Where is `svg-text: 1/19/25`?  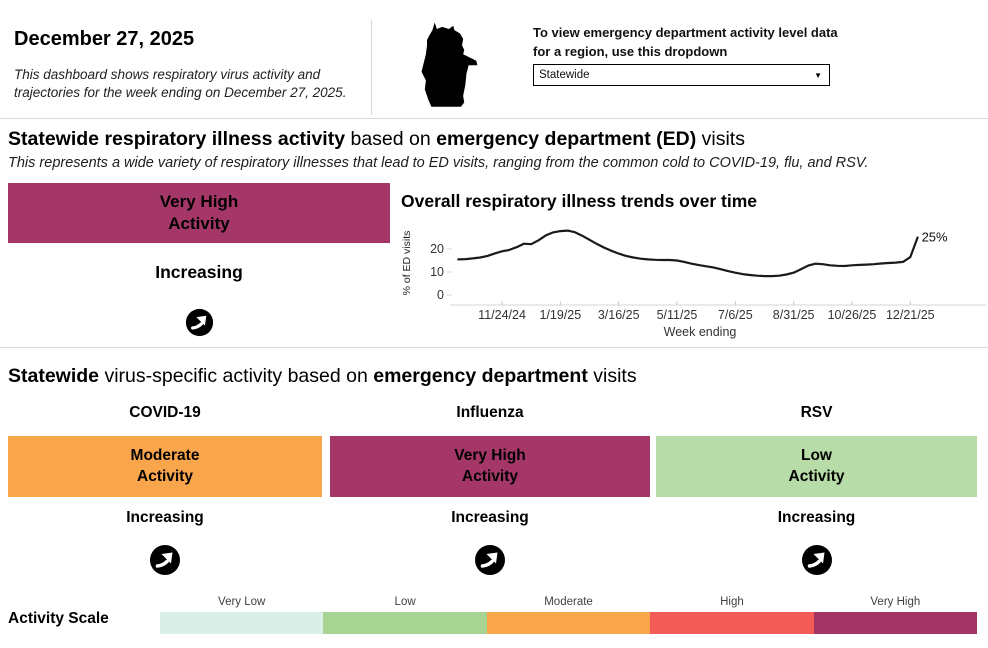
svg-text: 1/19/25 is located at coordinates (561, 315).